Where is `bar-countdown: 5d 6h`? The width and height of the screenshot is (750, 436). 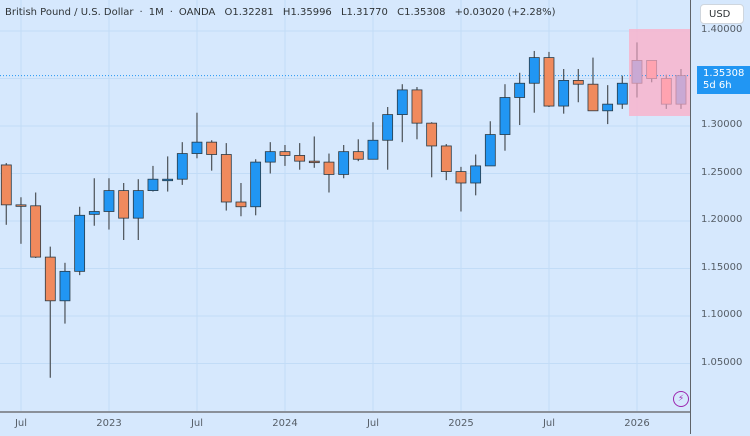 bar-countdown: 5d 6h is located at coordinates (717, 85).